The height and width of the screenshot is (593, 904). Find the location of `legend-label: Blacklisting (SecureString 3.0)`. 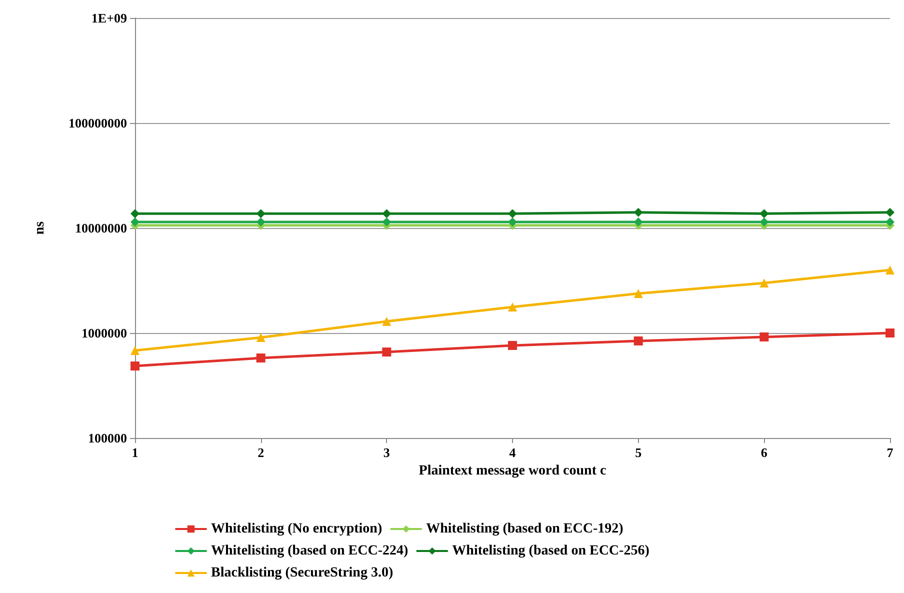

legend-label: Blacklisting (SecureString 3.0) is located at coordinates (302, 573).